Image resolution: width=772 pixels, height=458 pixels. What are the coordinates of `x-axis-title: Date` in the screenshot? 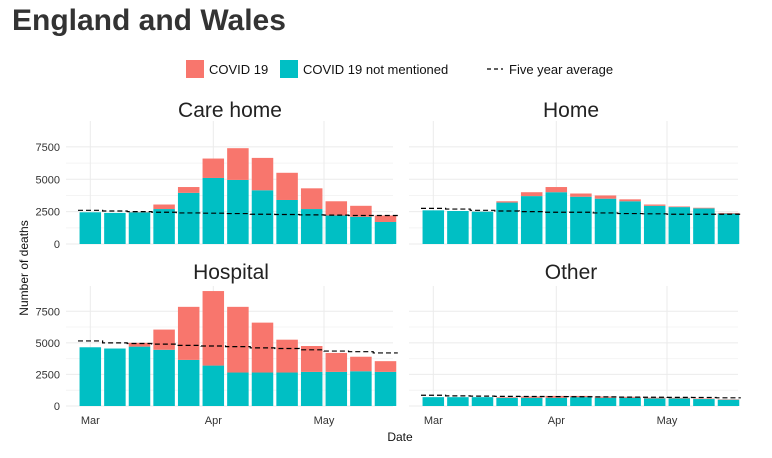 It's located at (400, 437).